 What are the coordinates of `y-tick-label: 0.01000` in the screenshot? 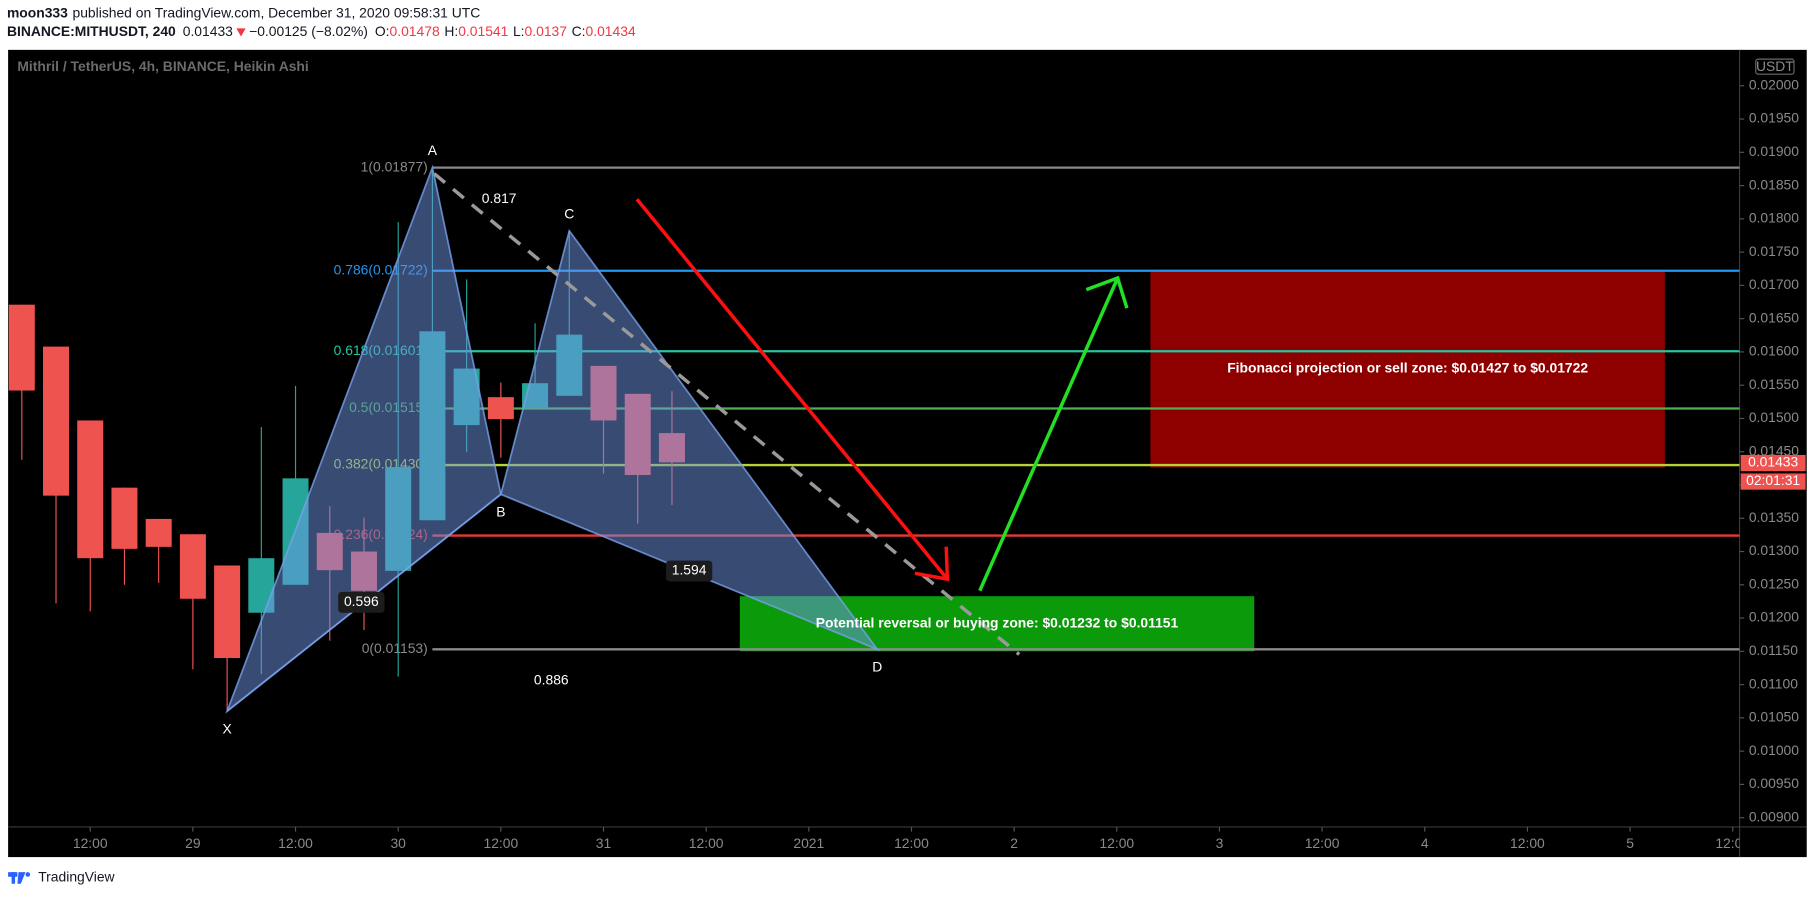 It's located at (1774, 750).